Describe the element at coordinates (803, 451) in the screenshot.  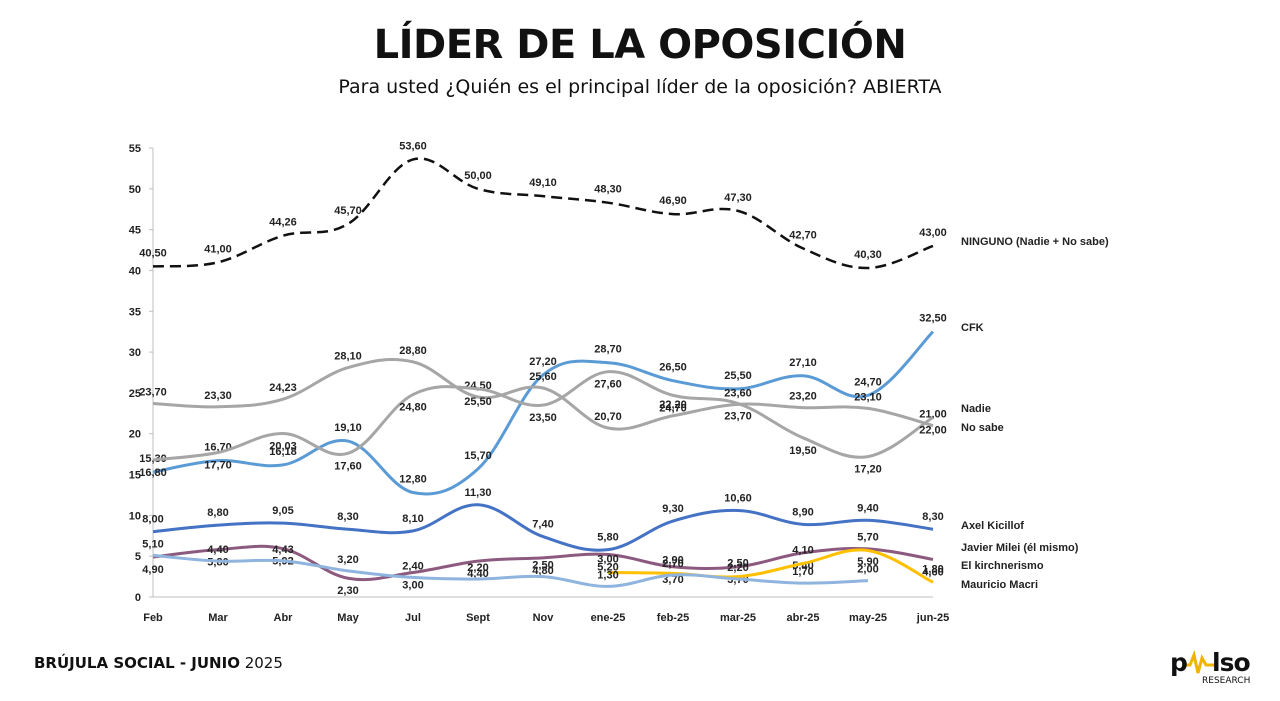
I see `data-label-no-sabe: 19,50` at that location.